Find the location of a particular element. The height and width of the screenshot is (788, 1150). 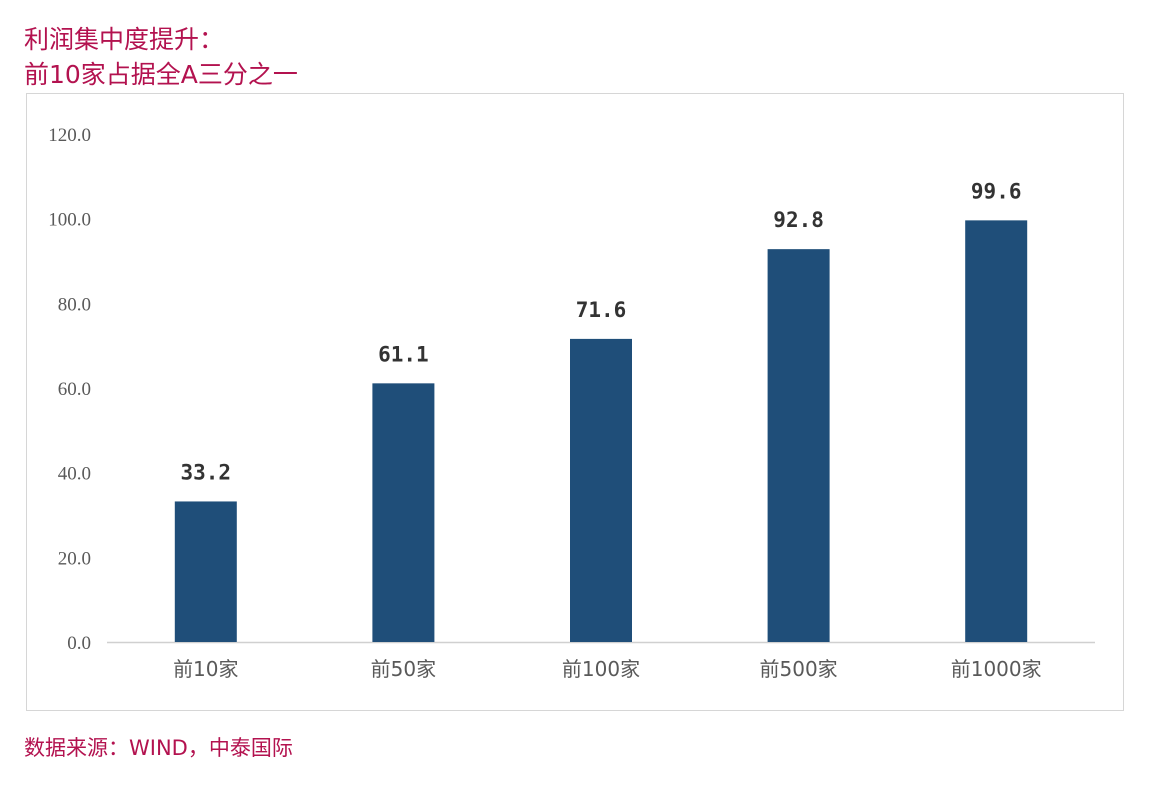

chart-title-line-2: 前10家占据全A三分之一 is located at coordinates (161, 74).